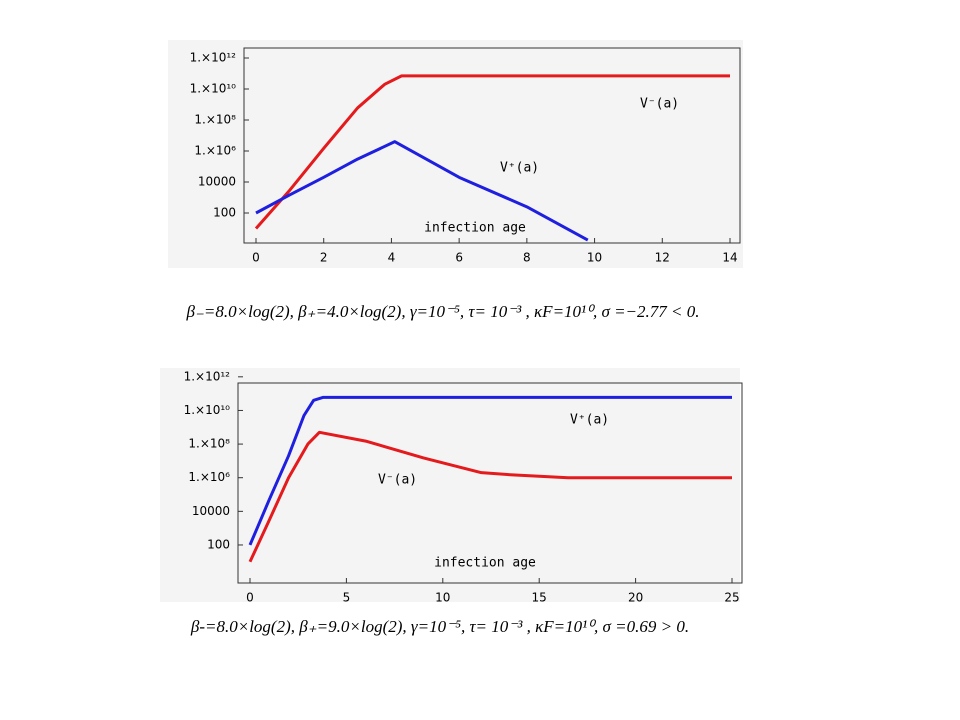 This screenshot has height=720, width=960. I want to click on x-tick-label: 5, so click(347, 598).